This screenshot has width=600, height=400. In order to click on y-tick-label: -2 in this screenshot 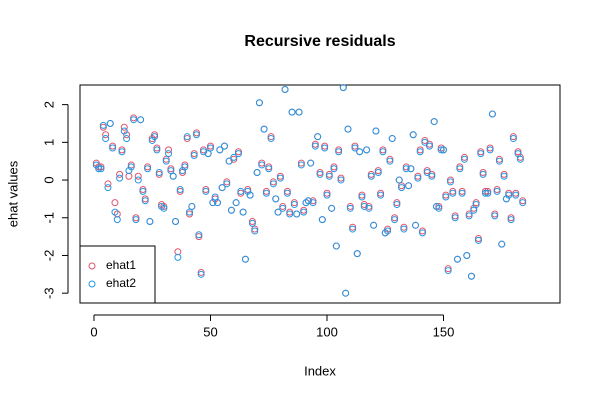, I will do `click(48, 256)`.